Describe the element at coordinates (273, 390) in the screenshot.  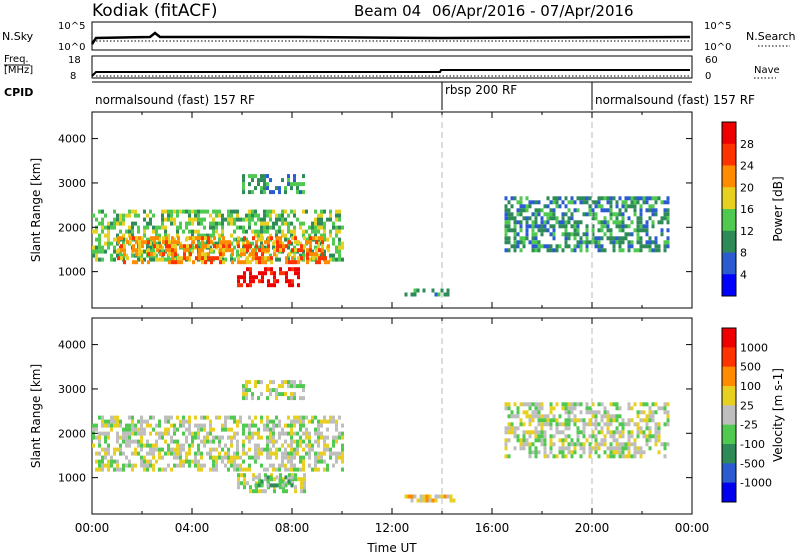
I see `scatter-region` at that location.